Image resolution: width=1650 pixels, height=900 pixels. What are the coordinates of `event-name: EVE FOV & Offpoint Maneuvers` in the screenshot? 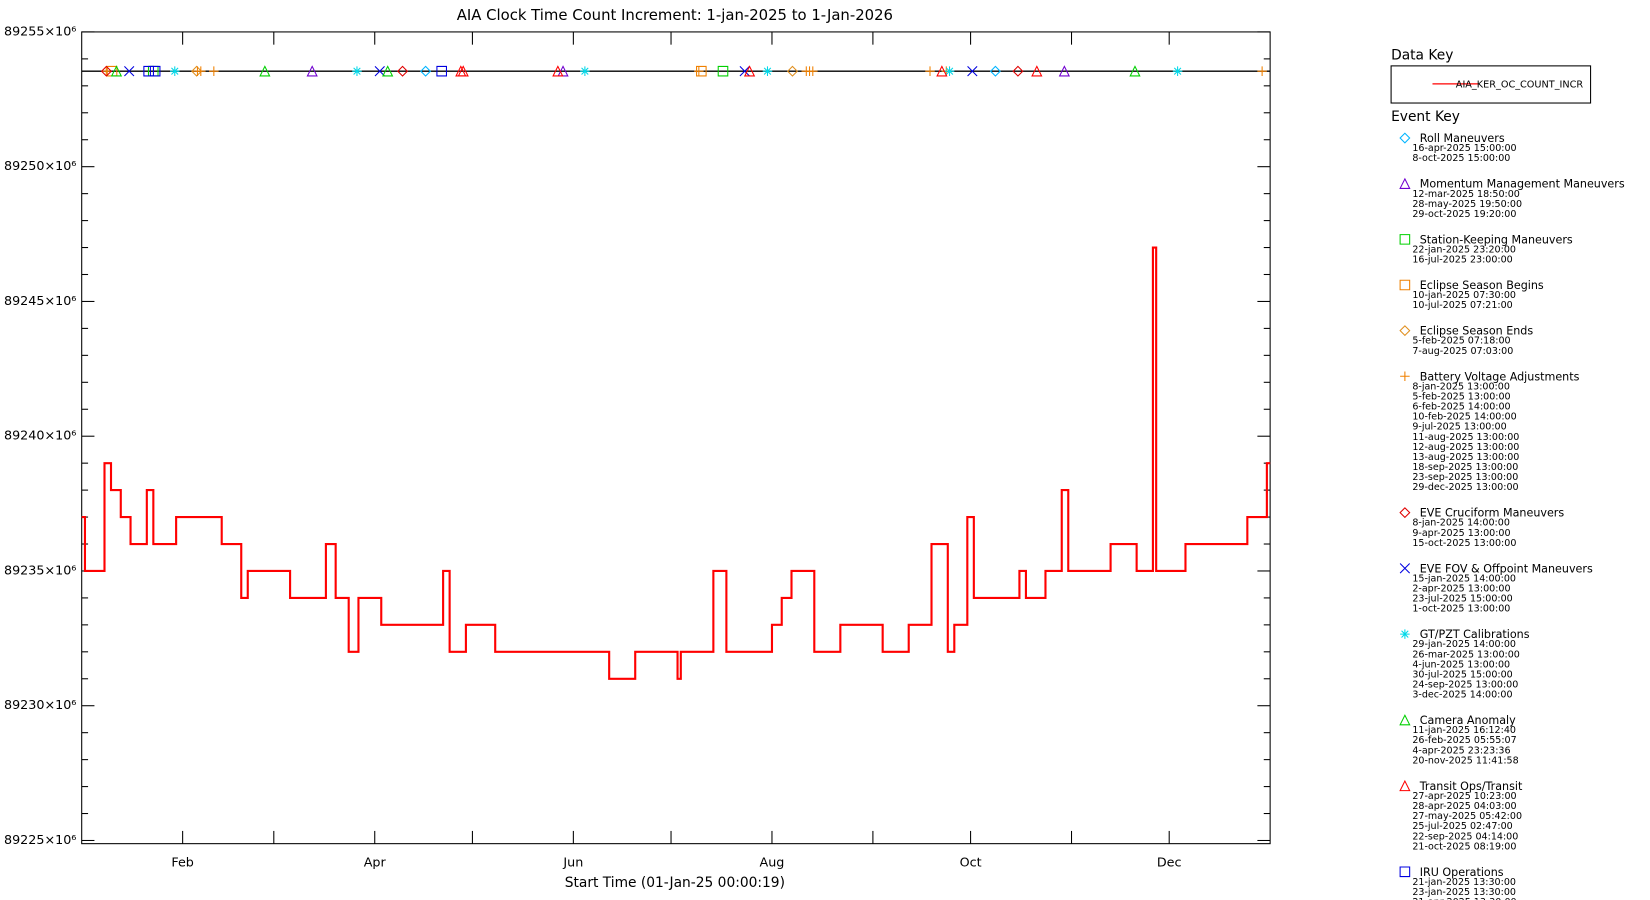 It's located at (1506, 568).